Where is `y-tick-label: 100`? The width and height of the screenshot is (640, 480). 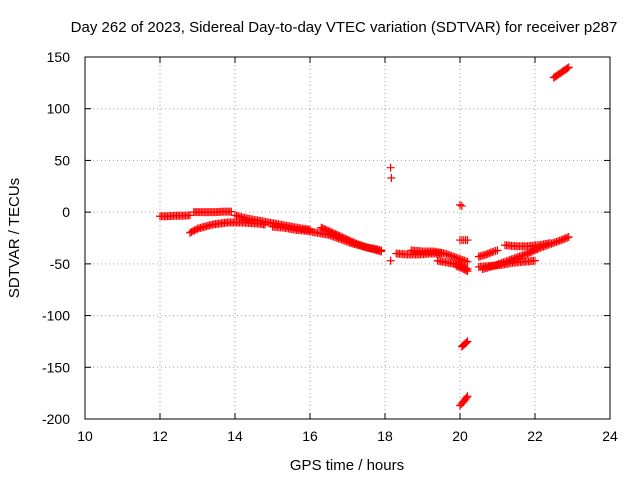
y-tick-label: 100 is located at coordinates (59, 109).